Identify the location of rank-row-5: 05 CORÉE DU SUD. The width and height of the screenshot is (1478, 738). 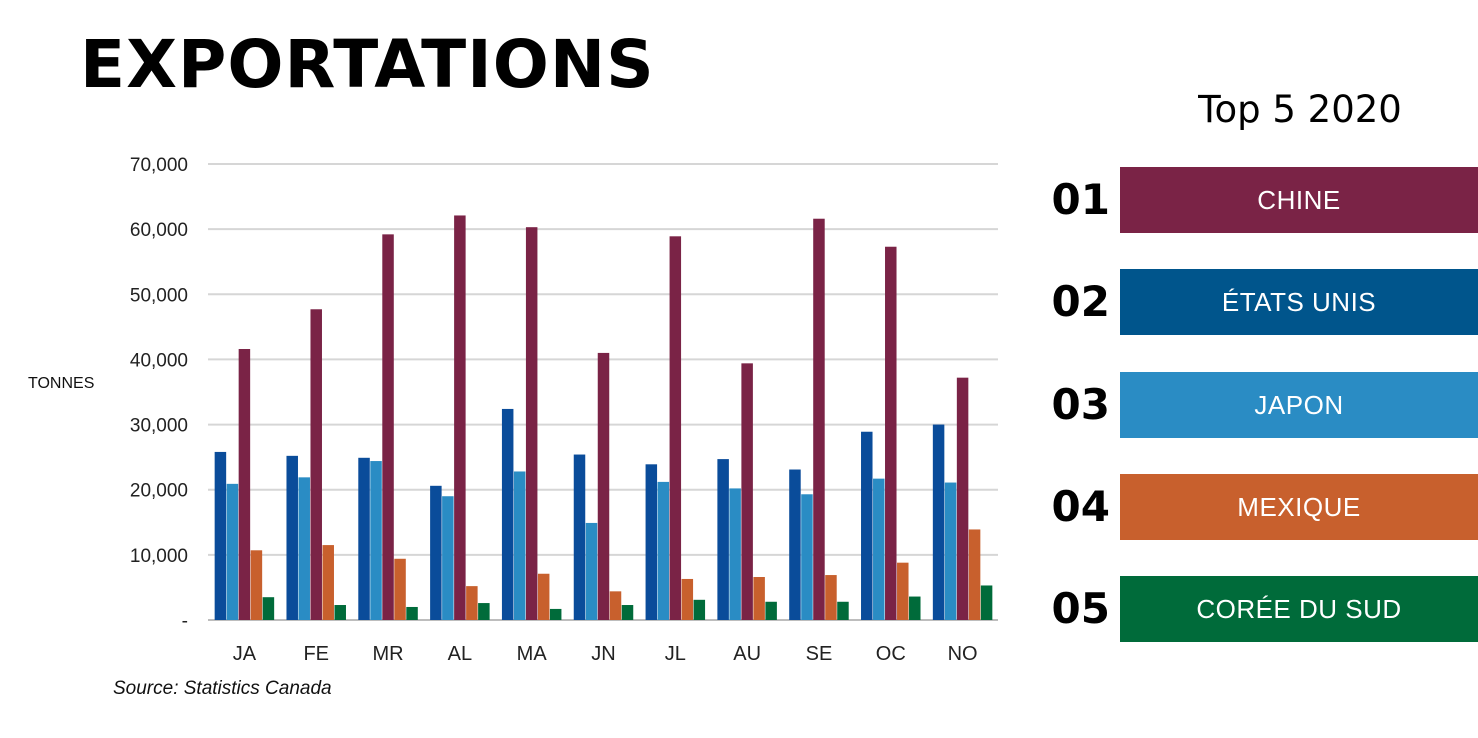
(1249, 609).